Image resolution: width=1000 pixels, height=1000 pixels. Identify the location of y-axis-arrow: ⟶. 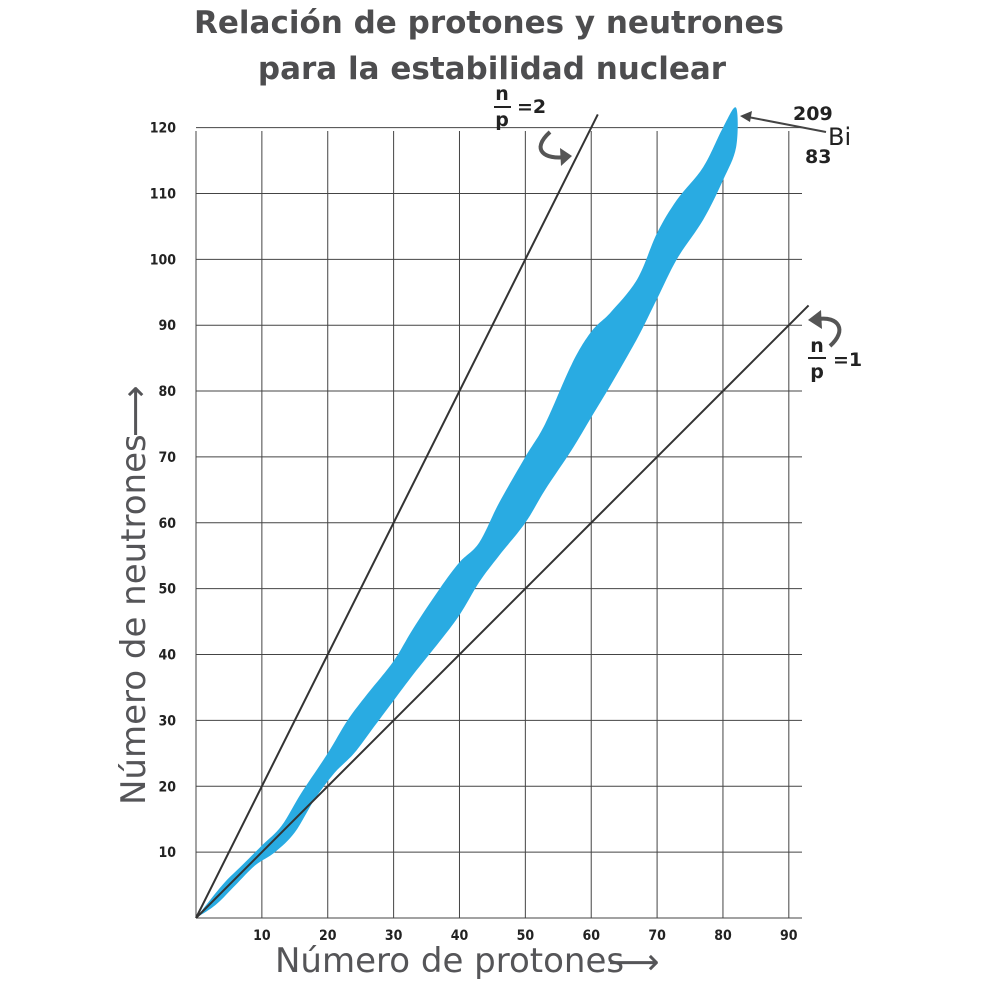
(135, 411).